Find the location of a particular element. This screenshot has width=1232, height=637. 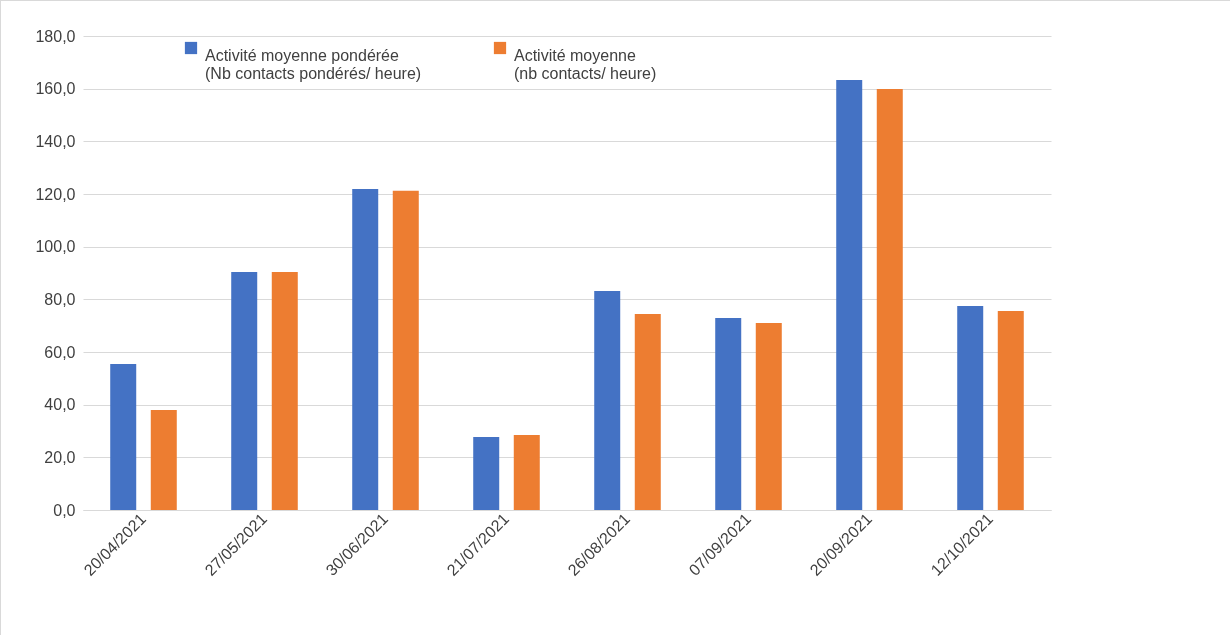

y-tick-label: 140,0 is located at coordinates (55, 141).